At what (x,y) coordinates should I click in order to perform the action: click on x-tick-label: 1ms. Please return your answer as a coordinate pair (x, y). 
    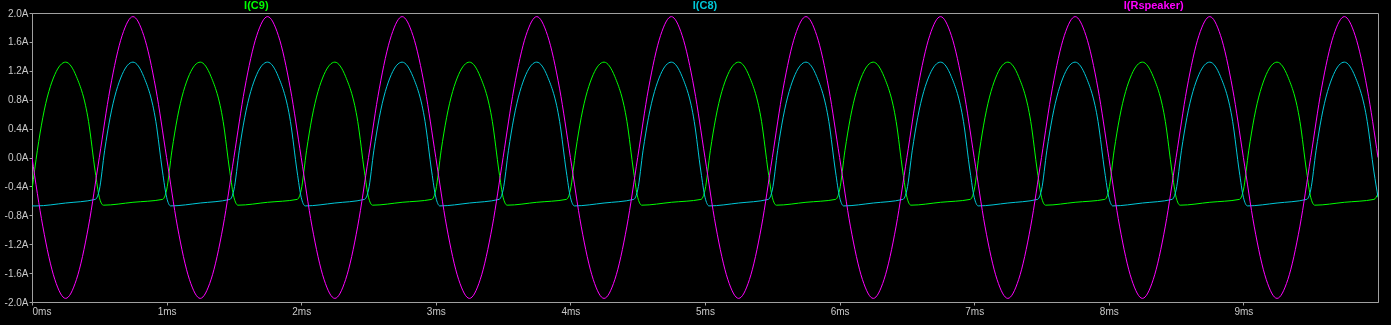
    Looking at the image, I should click on (167, 311).